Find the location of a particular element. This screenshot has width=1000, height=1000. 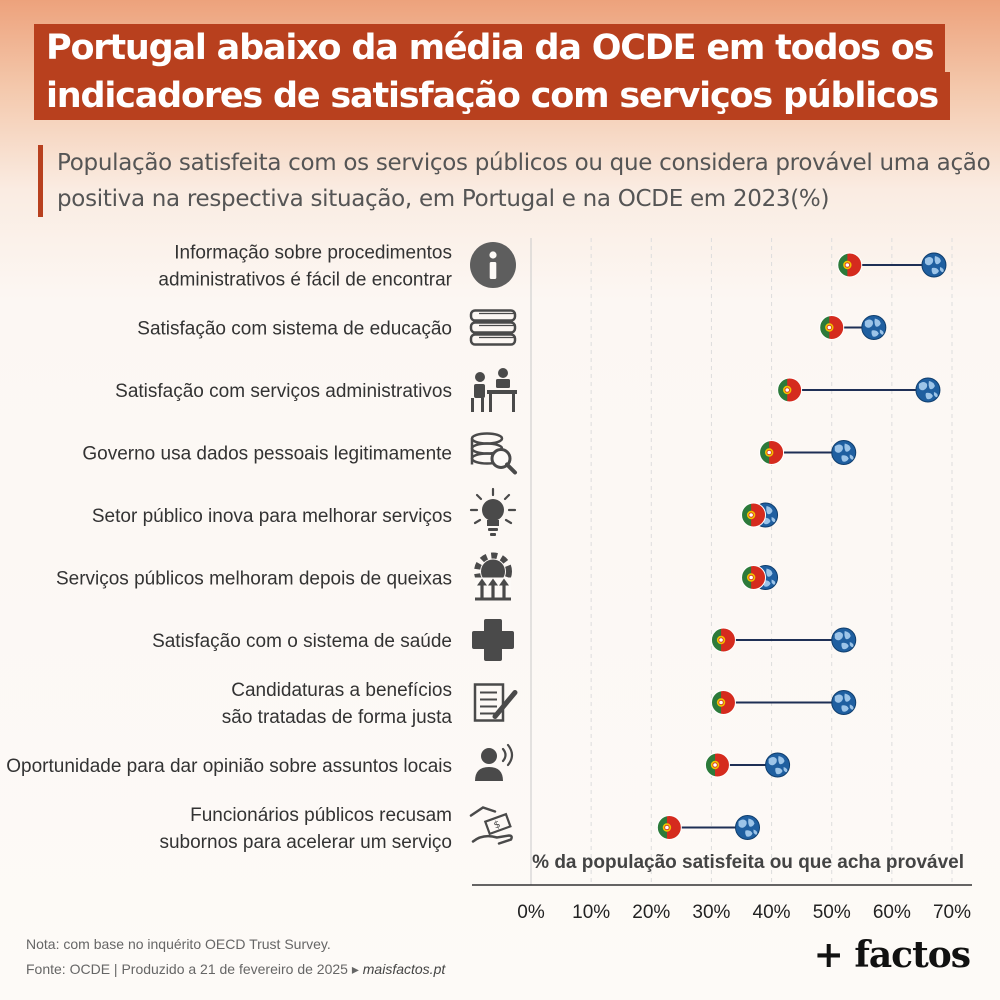

info-icon is located at coordinates (493, 265).